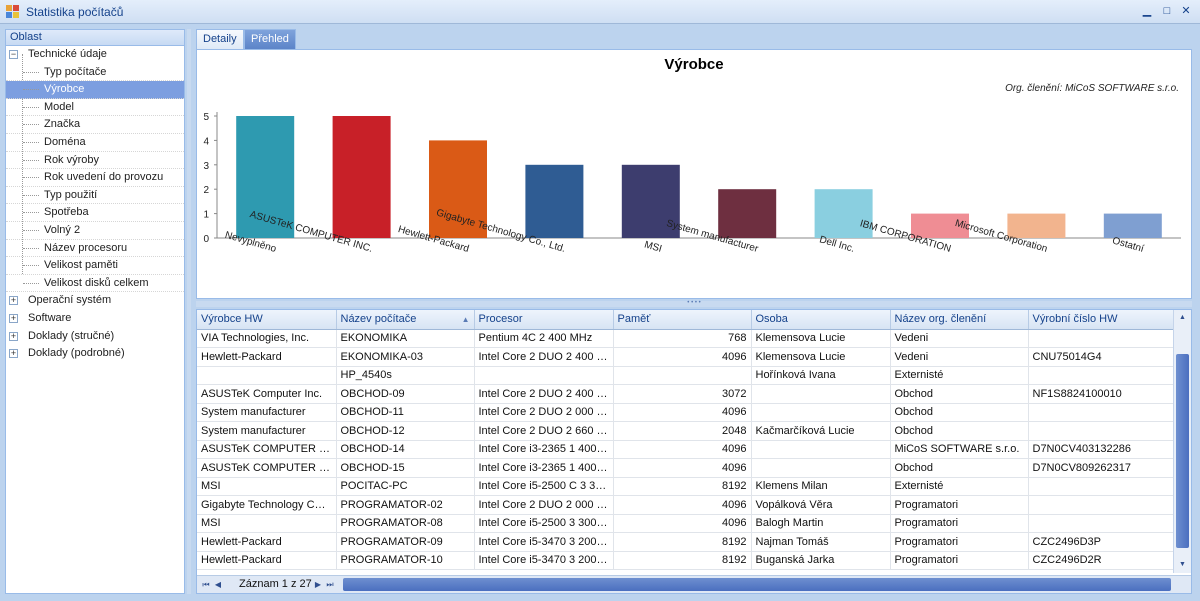  I want to click on tree-item: Rok uvedení do provozu, so click(95, 178).